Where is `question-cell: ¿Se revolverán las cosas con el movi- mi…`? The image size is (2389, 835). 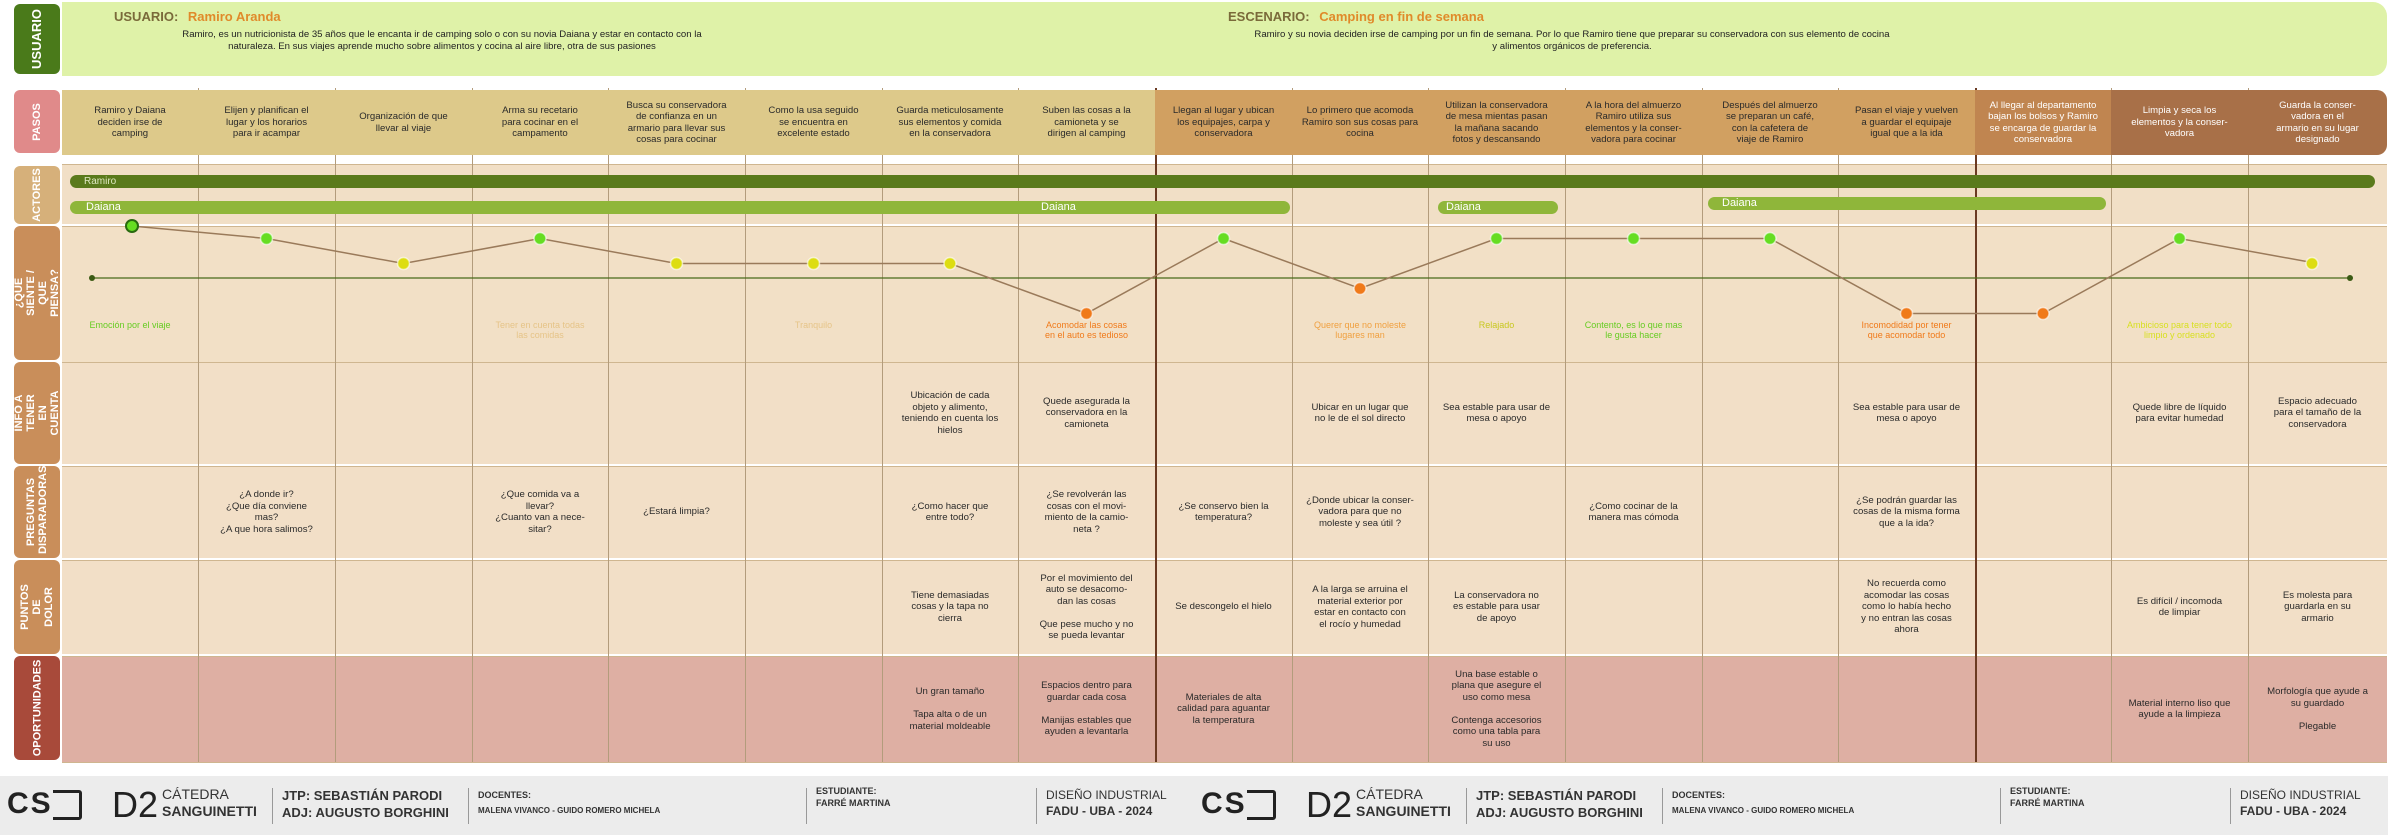
question-cell: ¿Se revolverán las cosas con el movi- mi… is located at coordinates (1086, 512).